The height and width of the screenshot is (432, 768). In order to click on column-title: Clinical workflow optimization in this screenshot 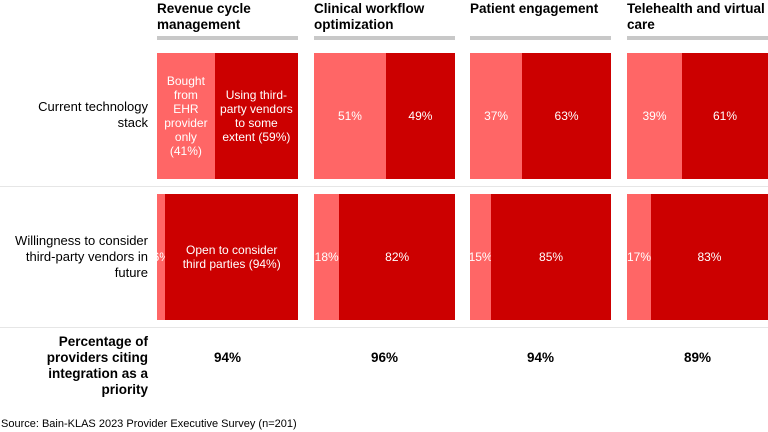, I will do `click(369, 16)`.